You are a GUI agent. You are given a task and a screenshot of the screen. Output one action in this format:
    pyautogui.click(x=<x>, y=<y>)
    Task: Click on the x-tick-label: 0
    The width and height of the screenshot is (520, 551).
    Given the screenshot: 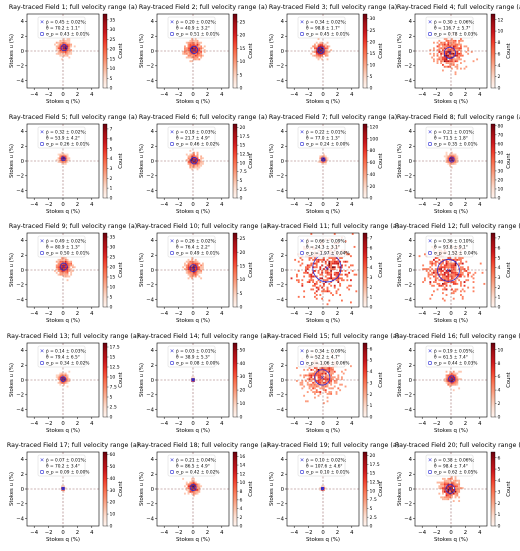 What is the action you would take?
    pyautogui.click(x=451, y=95)
    